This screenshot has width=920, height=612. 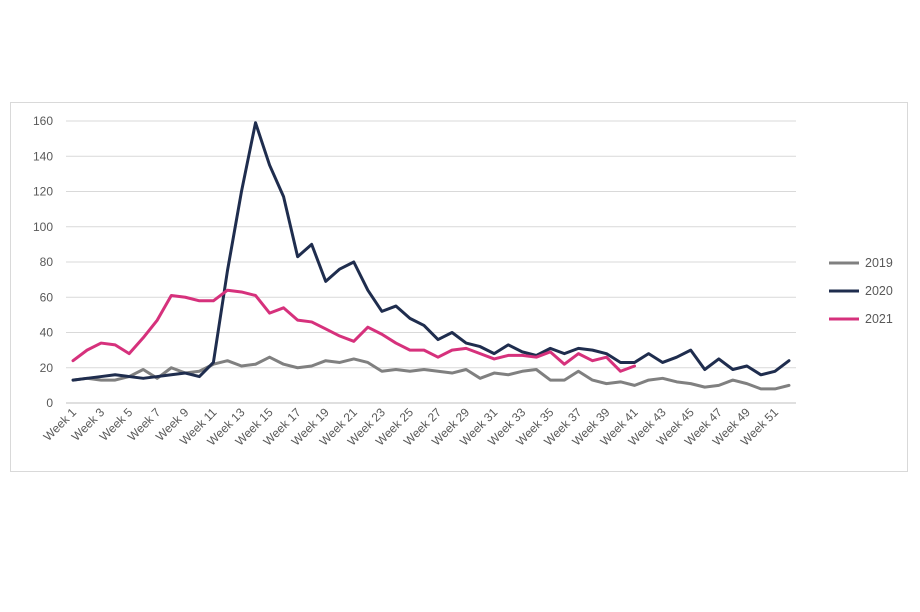 What do you see at coordinates (879, 291) in the screenshot?
I see `legend-label: 2020` at bounding box center [879, 291].